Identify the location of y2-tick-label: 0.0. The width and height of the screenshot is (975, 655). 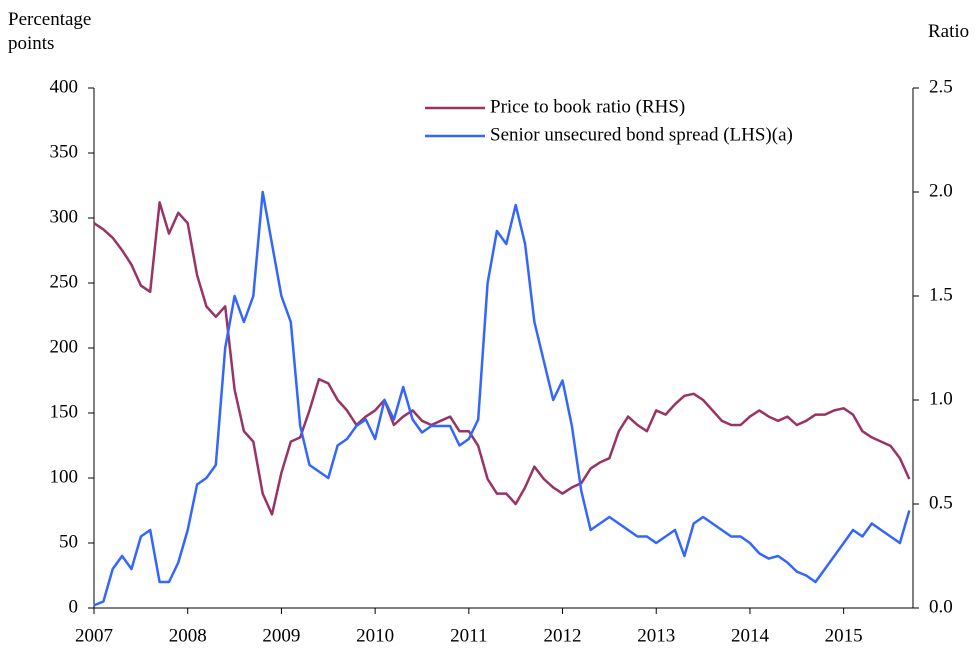
(941, 606).